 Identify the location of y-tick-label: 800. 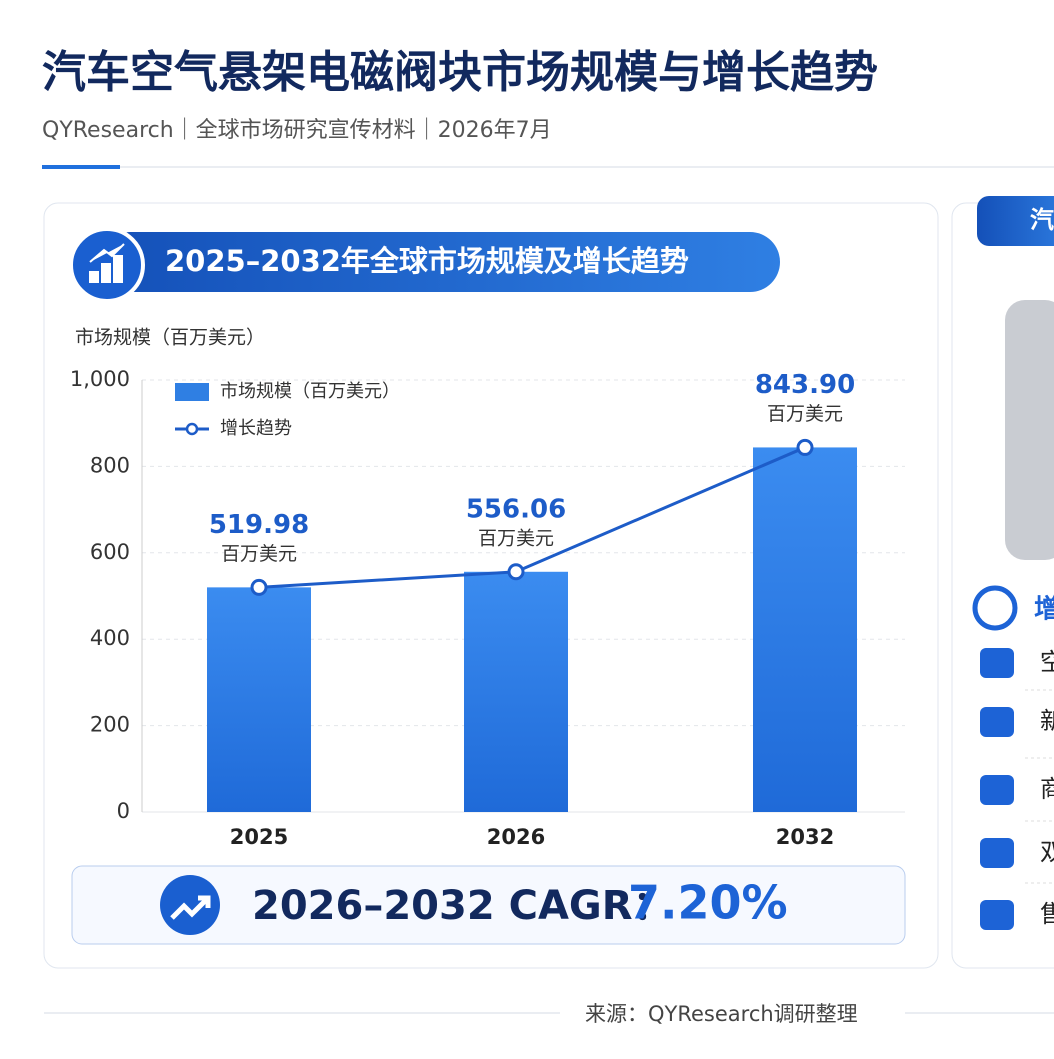
(110, 465).